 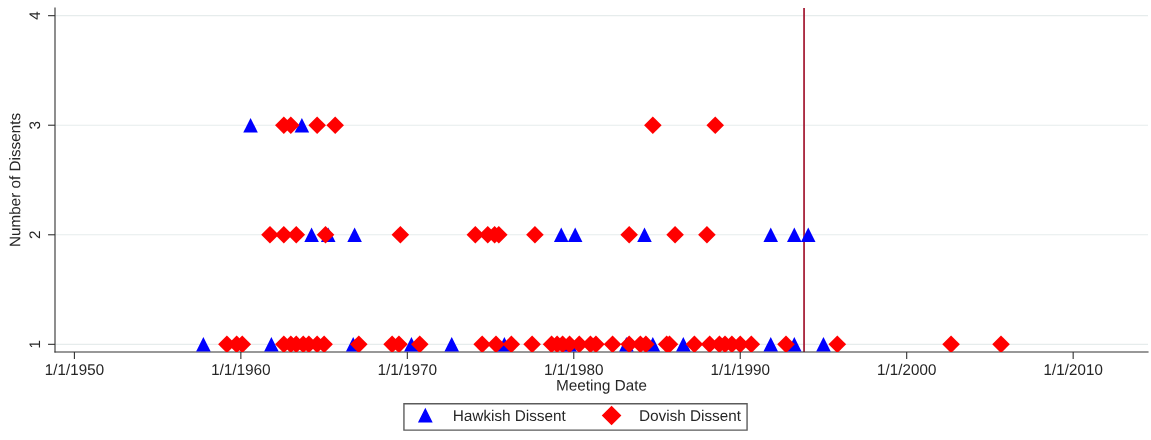 What do you see at coordinates (35, 344) in the screenshot?
I see `y-tick-label: 1` at bounding box center [35, 344].